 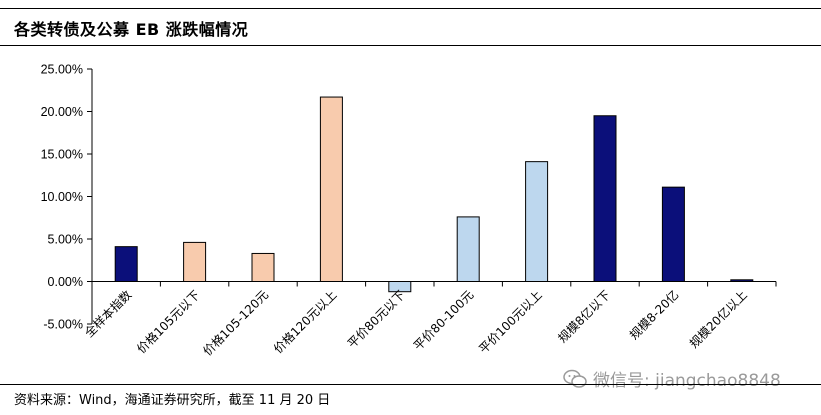 What do you see at coordinates (376, 319) in the screenshot?
I see `x-category-label: 平价80元以下` at bounding box center [376, 319].